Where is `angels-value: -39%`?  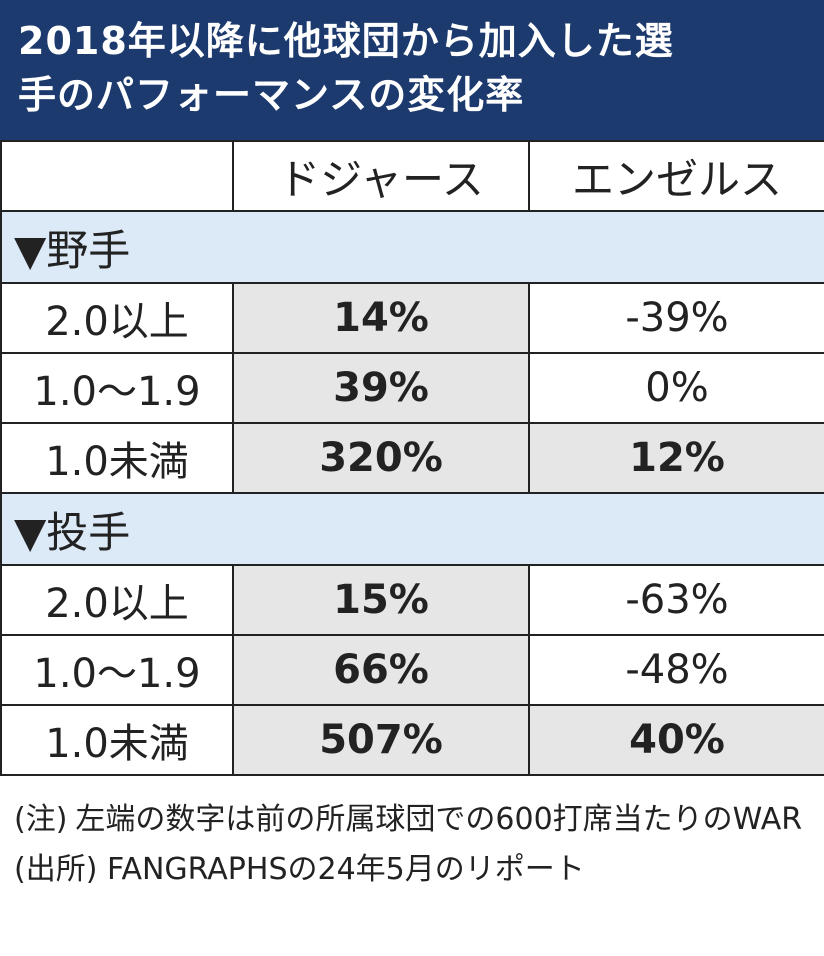 angels-value: -39% is located at coordinates (676, 318).